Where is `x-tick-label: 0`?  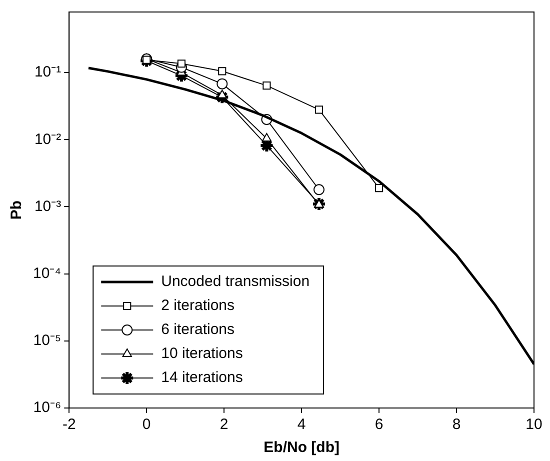 x-tick-label: 0 is located at coordinates (146, 425).